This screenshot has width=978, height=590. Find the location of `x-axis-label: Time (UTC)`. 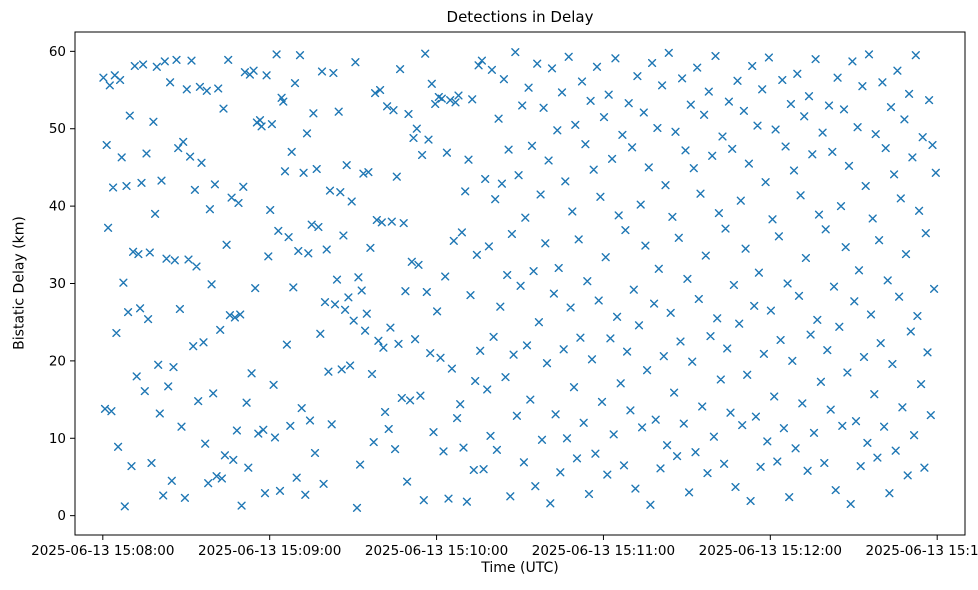

x-axis-label: Time (UTC) is located at coordinates (520, 568).